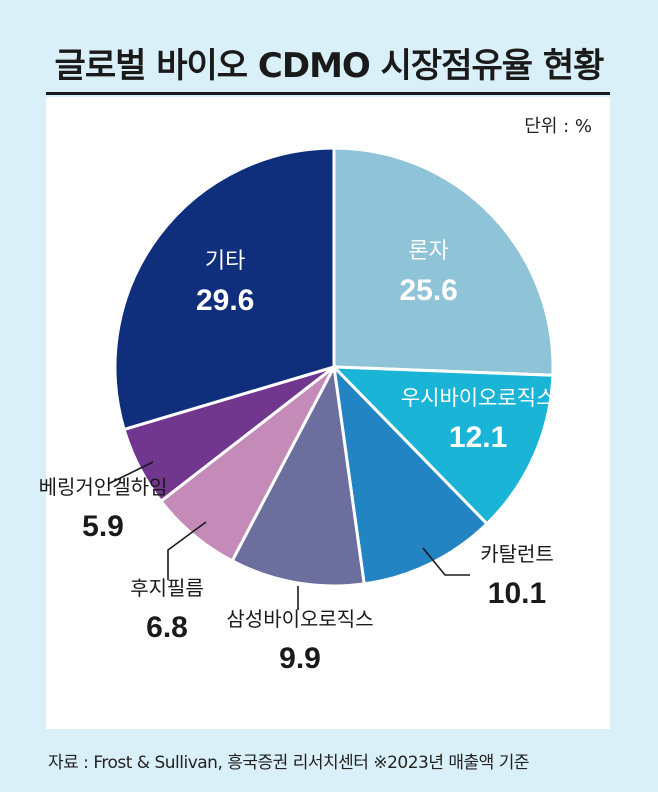 The image size is (658, 792). Describe the element at coordinates (225, 261) in the screenshot. I see `slice-label: 기타` at that location.